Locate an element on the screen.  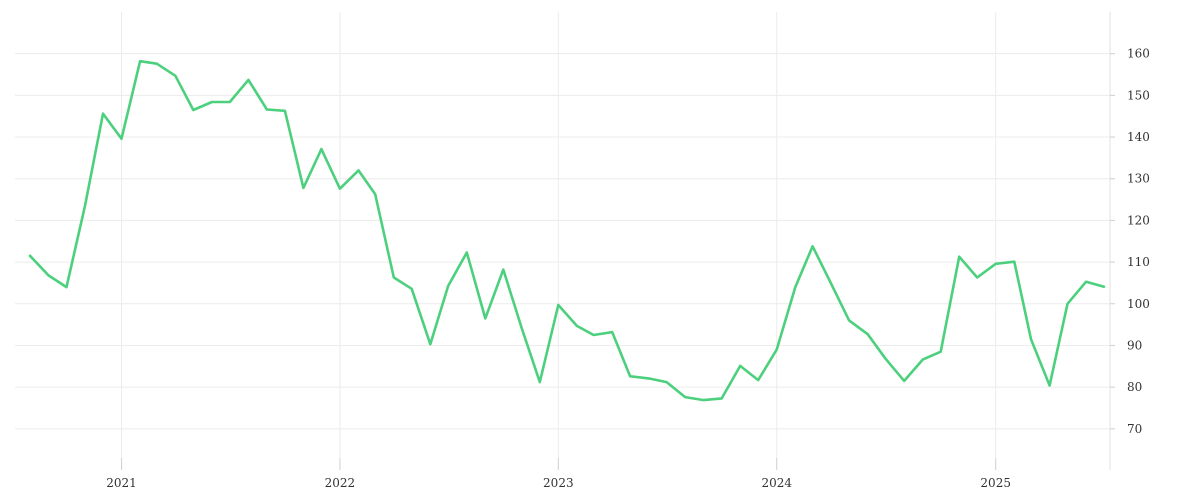
y-tick-label: 120 is located at coordinates (1138, 220).